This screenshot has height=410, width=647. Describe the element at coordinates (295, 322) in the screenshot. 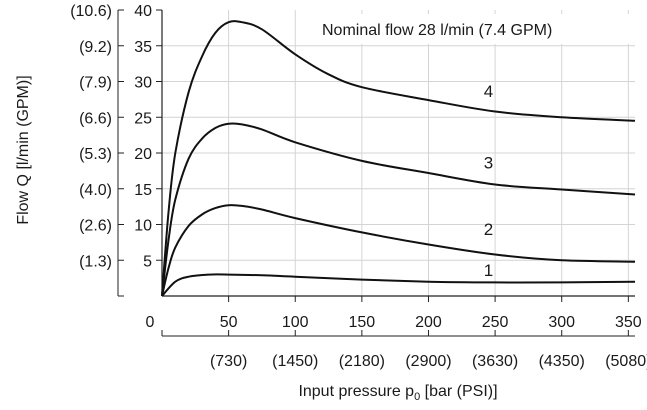

I see `x-tick-label: 100` at that location.